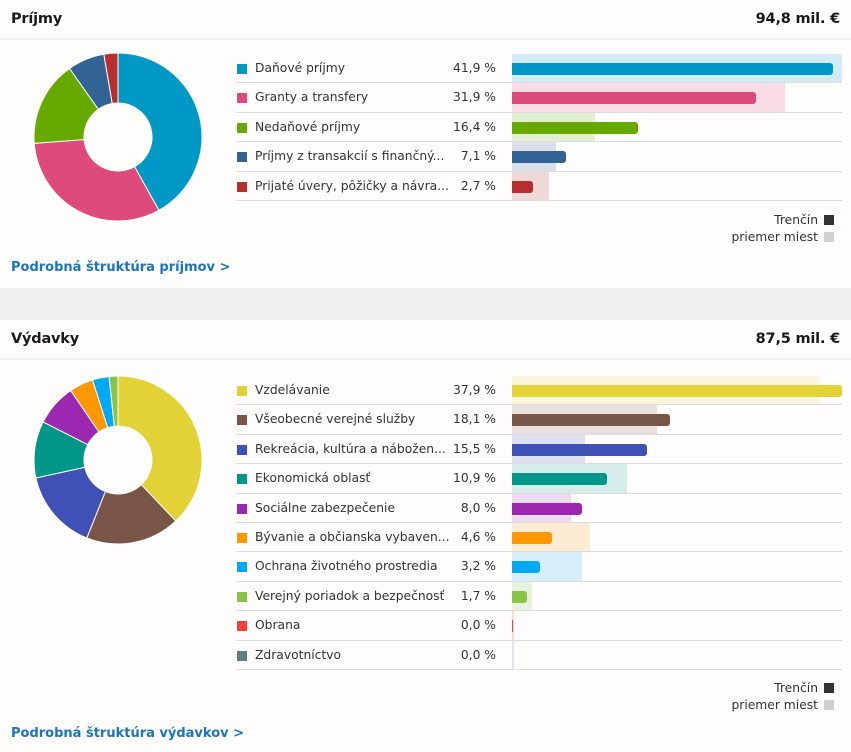 The height and width of the screenshot is (752, 851). Describe the element at coordinates (313, 478) in the screenshot. I see `category-label: Ekonomická oblasť` at that location.